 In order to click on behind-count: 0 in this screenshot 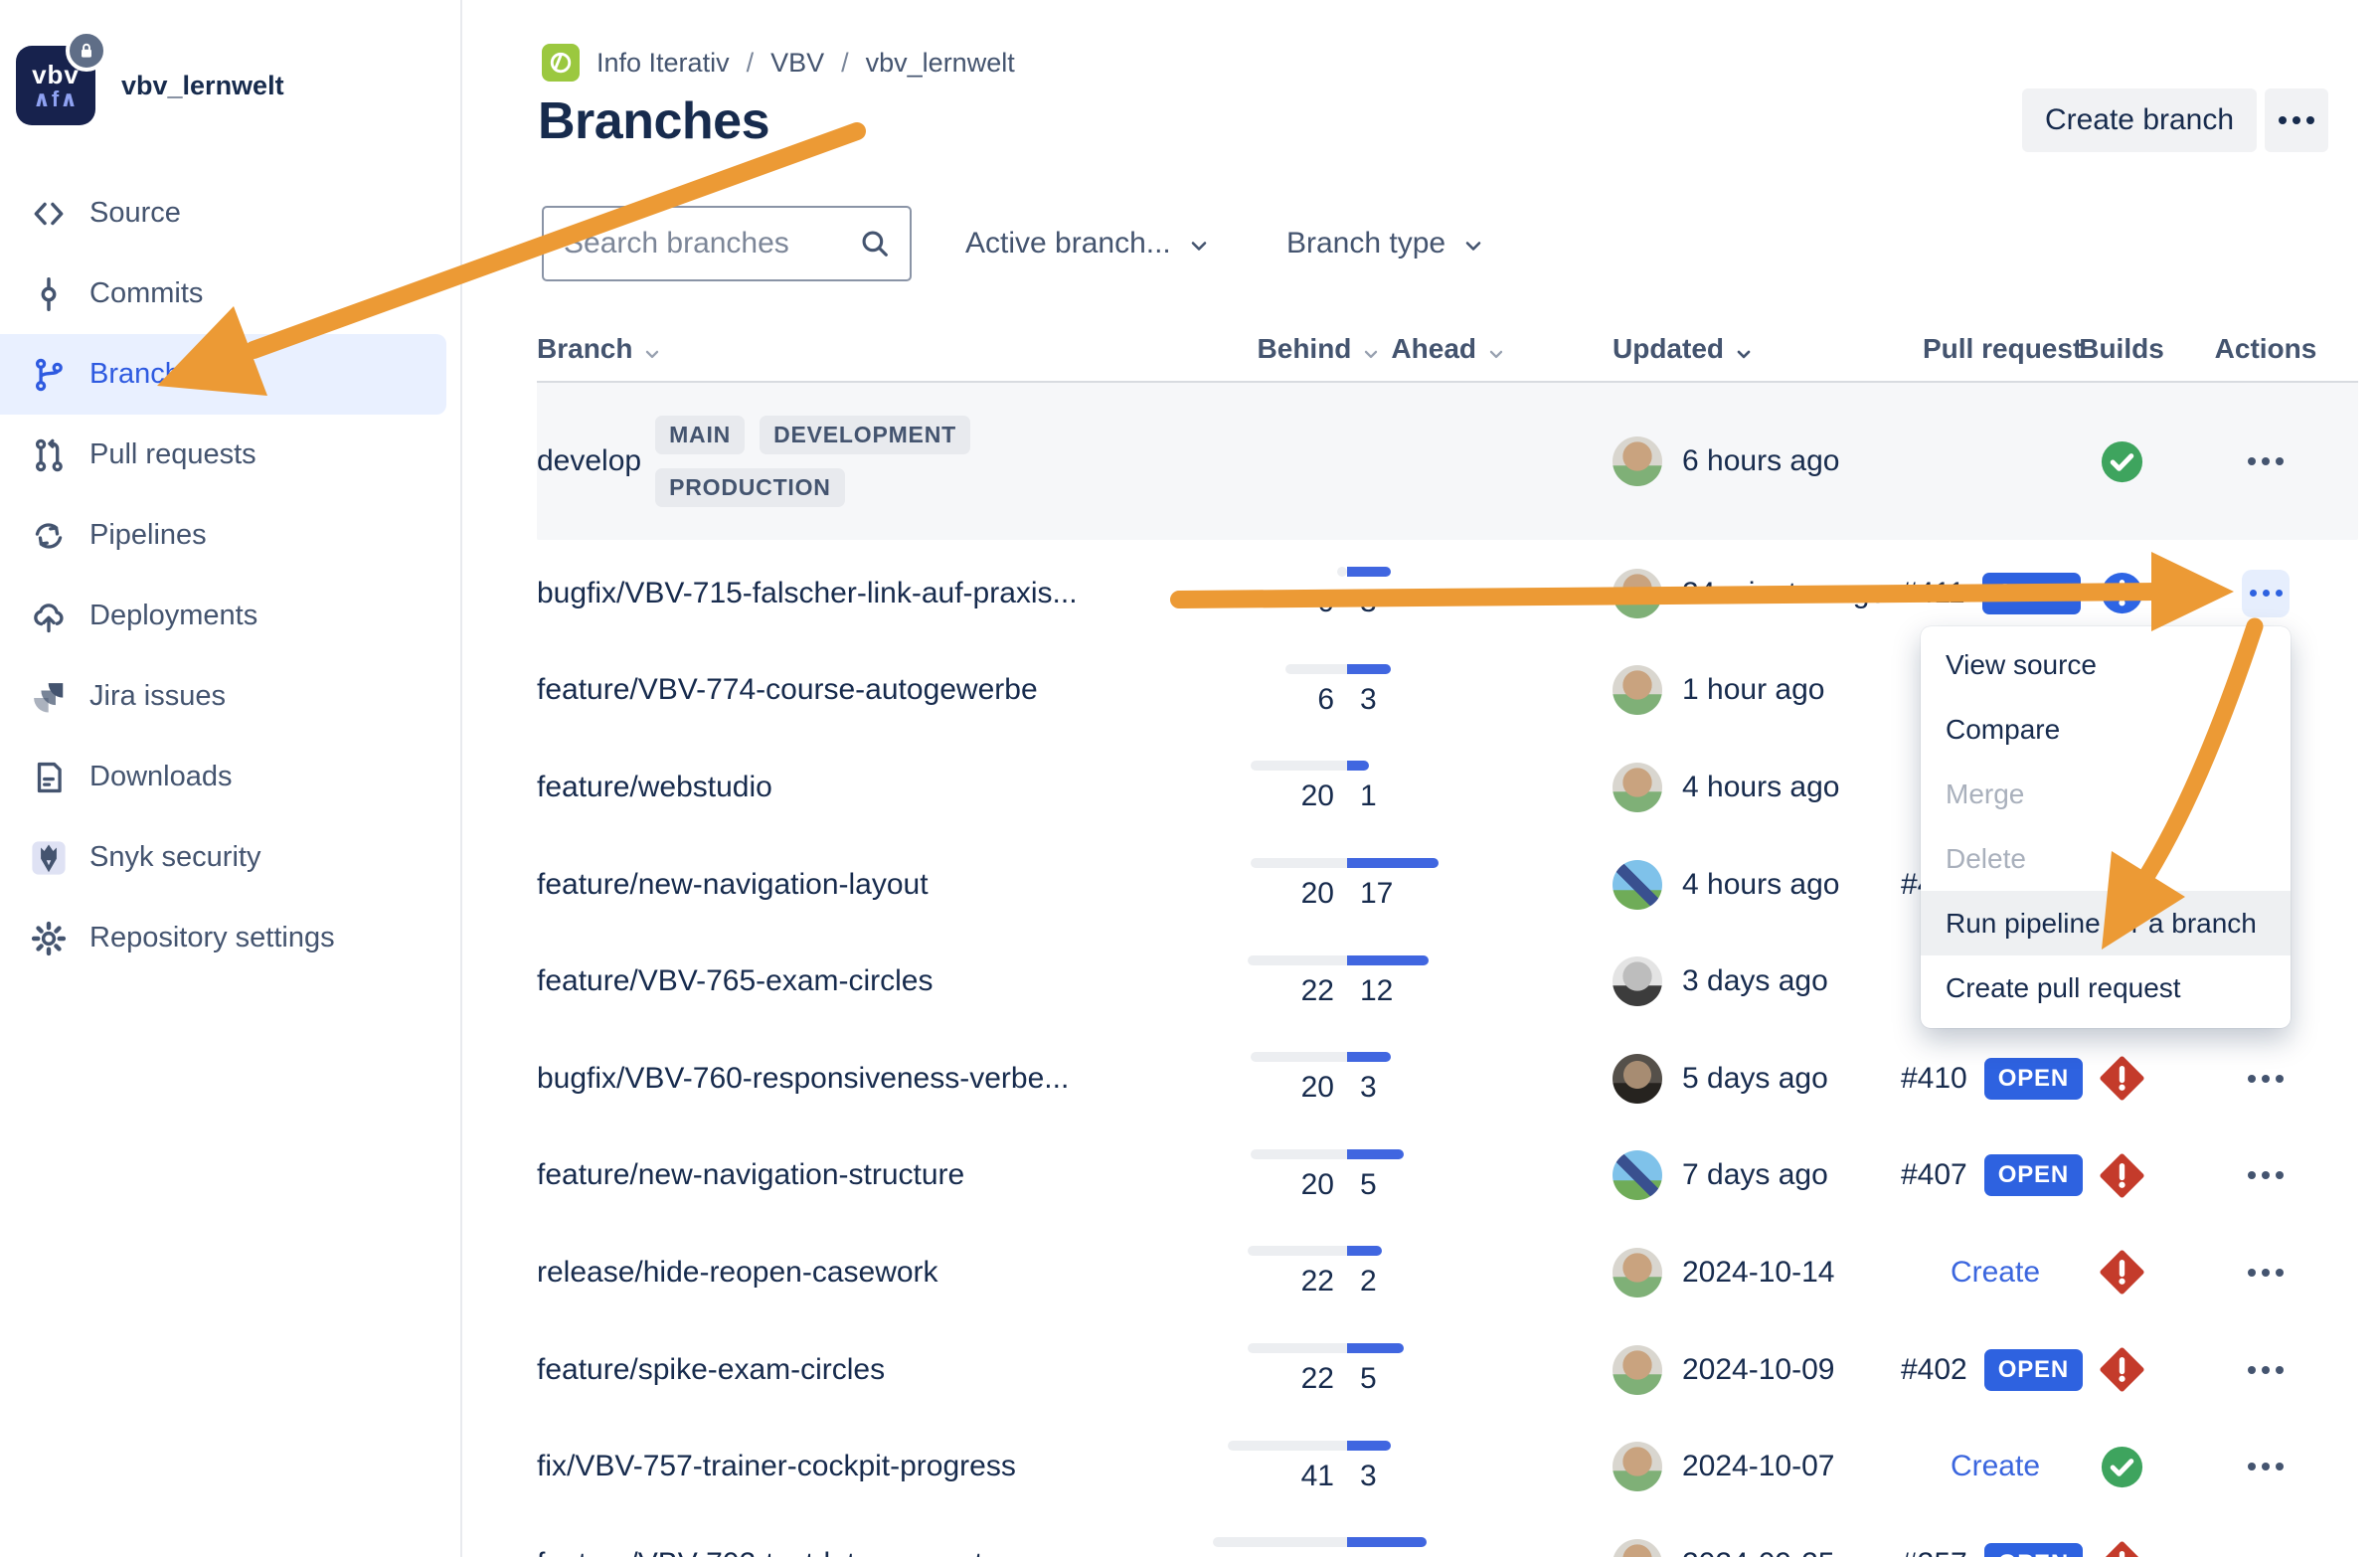, I will do `click(1325, 602)`.